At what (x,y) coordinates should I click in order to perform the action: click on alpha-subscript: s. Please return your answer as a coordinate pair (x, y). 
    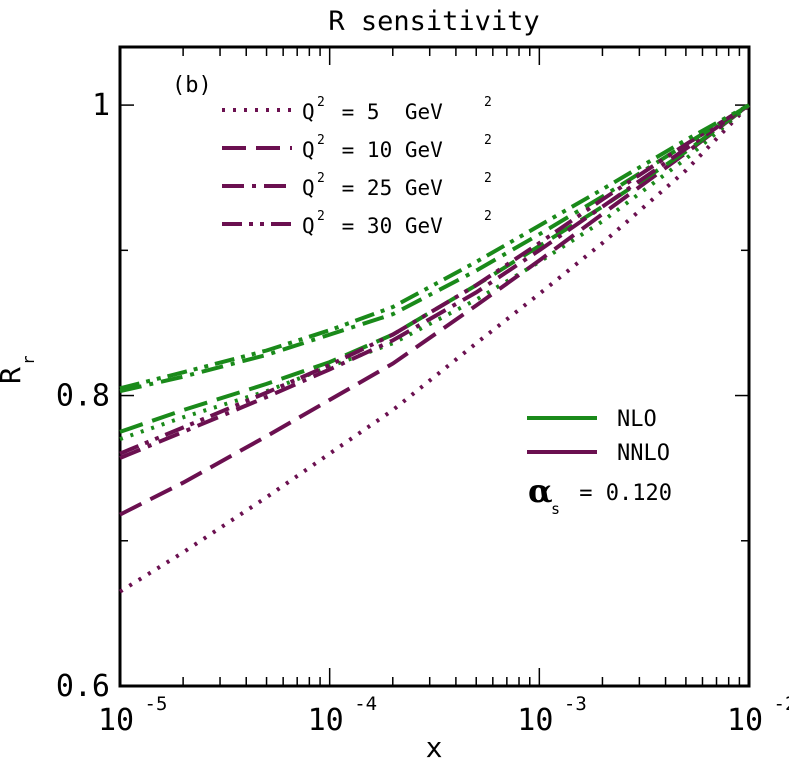
    Looking at the image, I should click on (555, 509).